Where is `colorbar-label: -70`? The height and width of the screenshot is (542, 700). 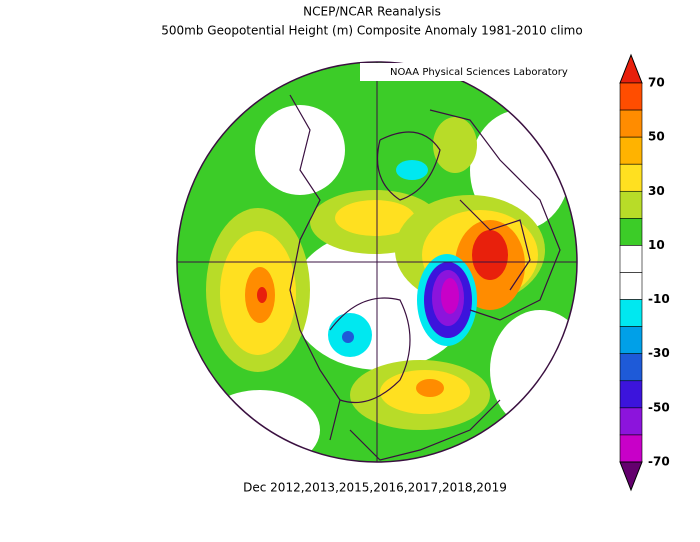
colorbar-label: -70 is located at coordinates (659, 462).